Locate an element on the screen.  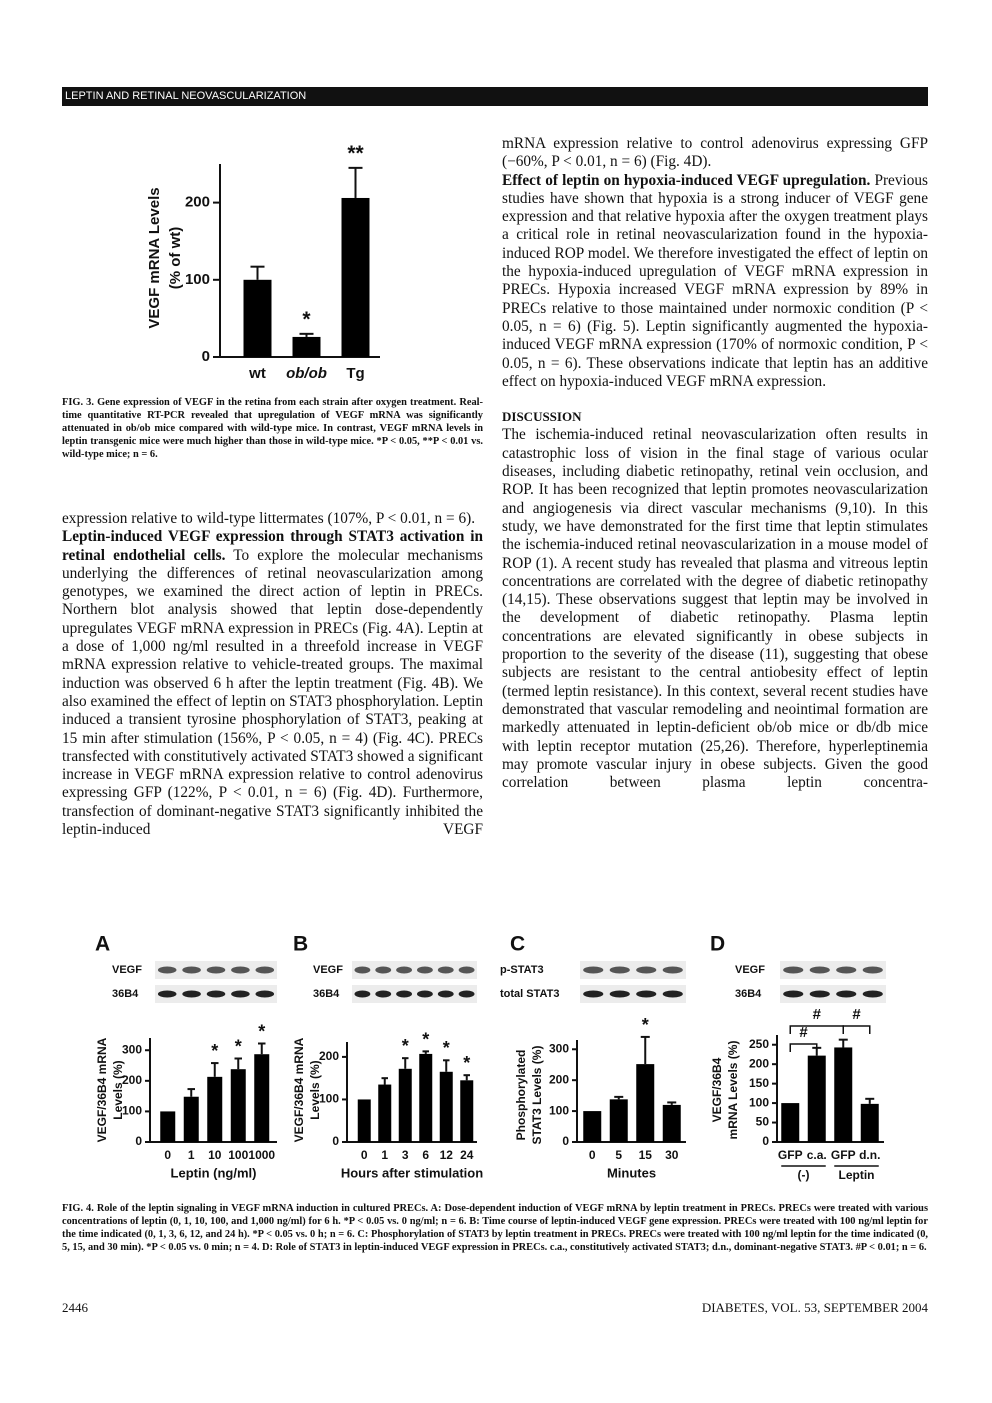
x-axis-label: Minutes is located at coordinates (631, 1172).